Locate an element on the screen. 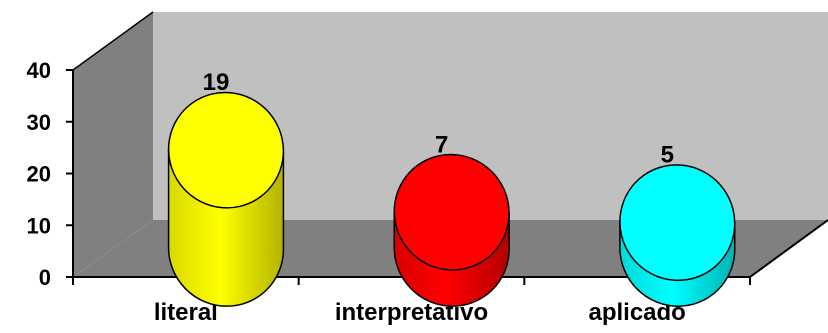 The width and height of the screenshot is (828, 333). y-tick-label: 30 is located at coordinates (39, 122).